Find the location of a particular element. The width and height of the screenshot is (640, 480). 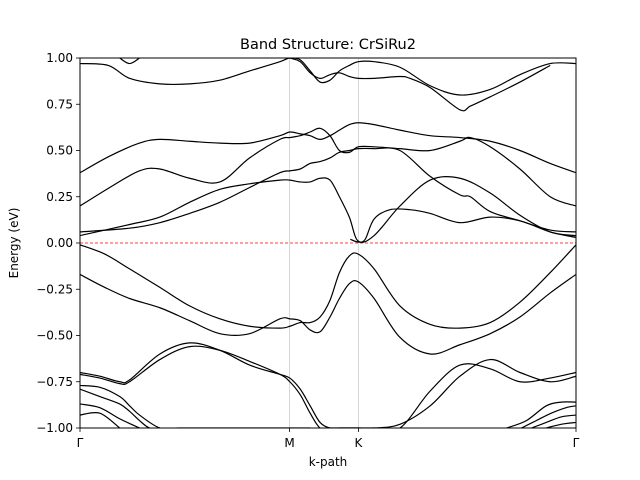

y-axis-title: Energy (eV) is located at coordinates (14, 243).